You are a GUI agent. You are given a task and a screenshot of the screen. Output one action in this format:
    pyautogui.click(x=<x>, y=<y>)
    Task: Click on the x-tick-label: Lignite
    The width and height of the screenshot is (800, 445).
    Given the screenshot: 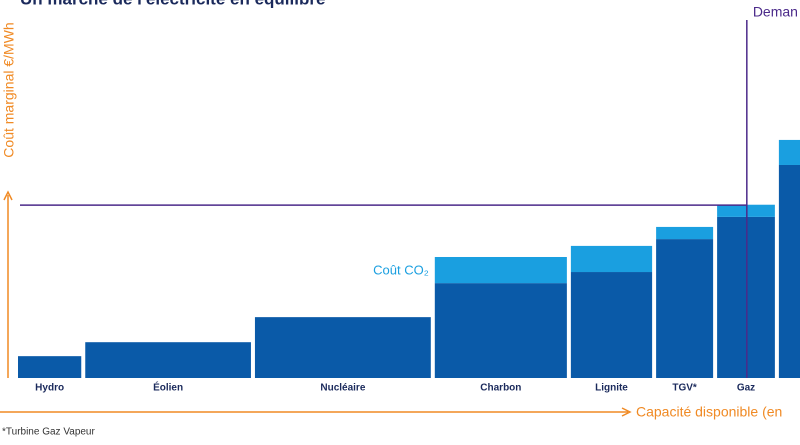 What is the action you would take?
    pyautogui.click(x=611, y=388)
    